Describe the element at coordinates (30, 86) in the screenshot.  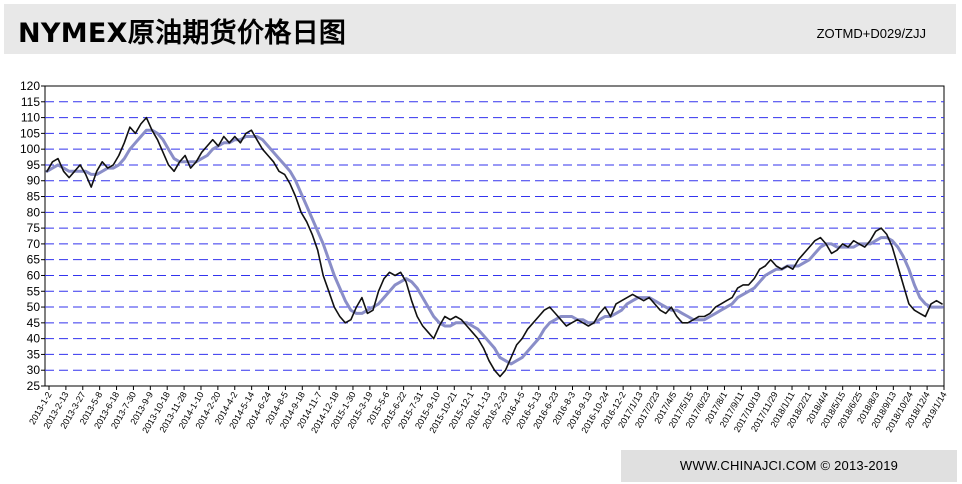
I see `y-tick-label-120: 120` at that location.